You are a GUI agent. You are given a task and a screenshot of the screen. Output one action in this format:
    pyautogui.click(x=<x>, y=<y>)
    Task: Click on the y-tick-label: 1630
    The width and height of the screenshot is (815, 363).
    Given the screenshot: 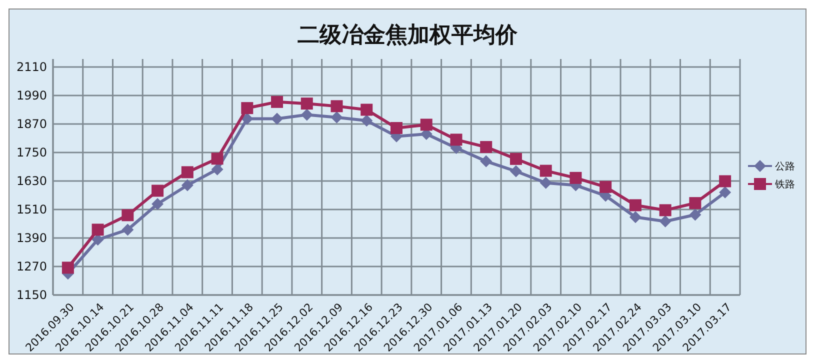 What is the action you would take?
    pyautogui.click(x=31, y=181)
    